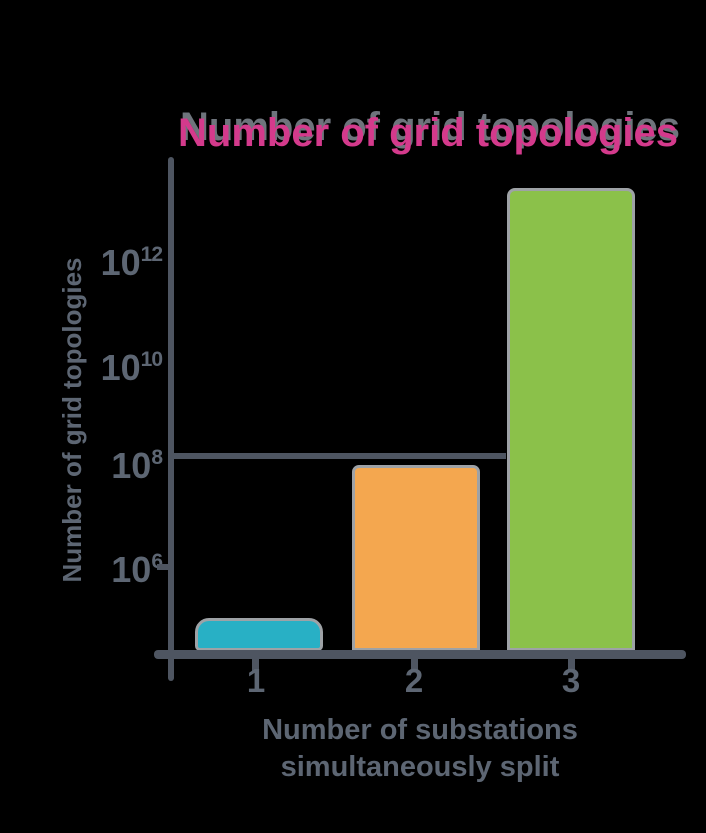 This screenshot has height=833, width=706. Describe the element at coordinates (428, 133) in the screenshot. I see `chart-title: Number of grid topologies` at that location.